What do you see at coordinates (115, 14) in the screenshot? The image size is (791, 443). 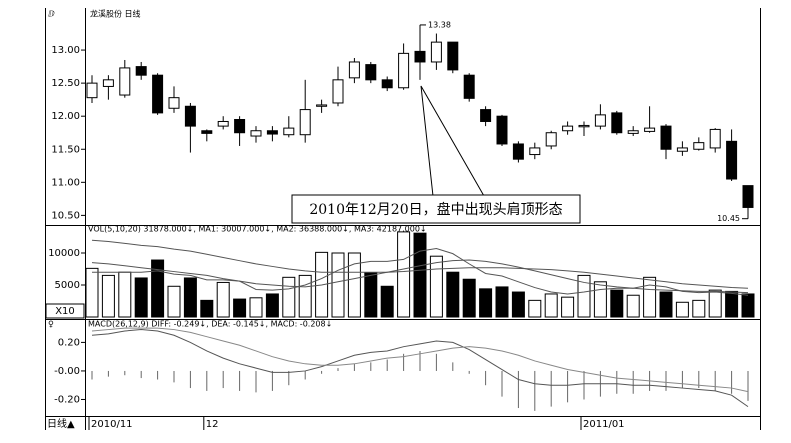 I see `chart-title: 龙溪股份 日线` at bounding box center [115, 14].